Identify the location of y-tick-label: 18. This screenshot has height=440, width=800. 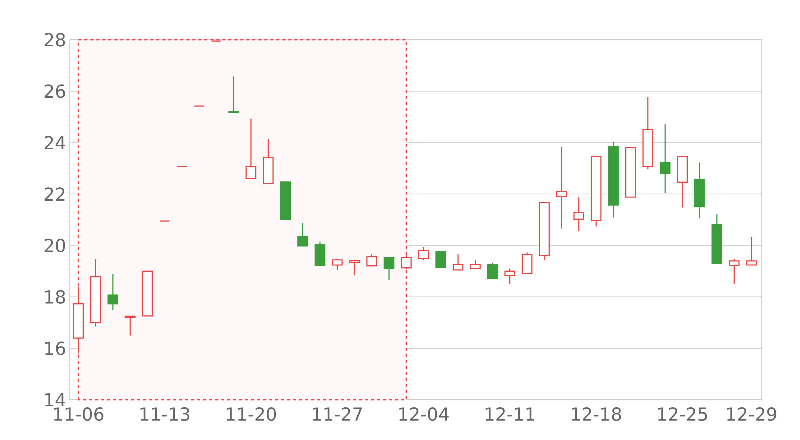
(56, 297).